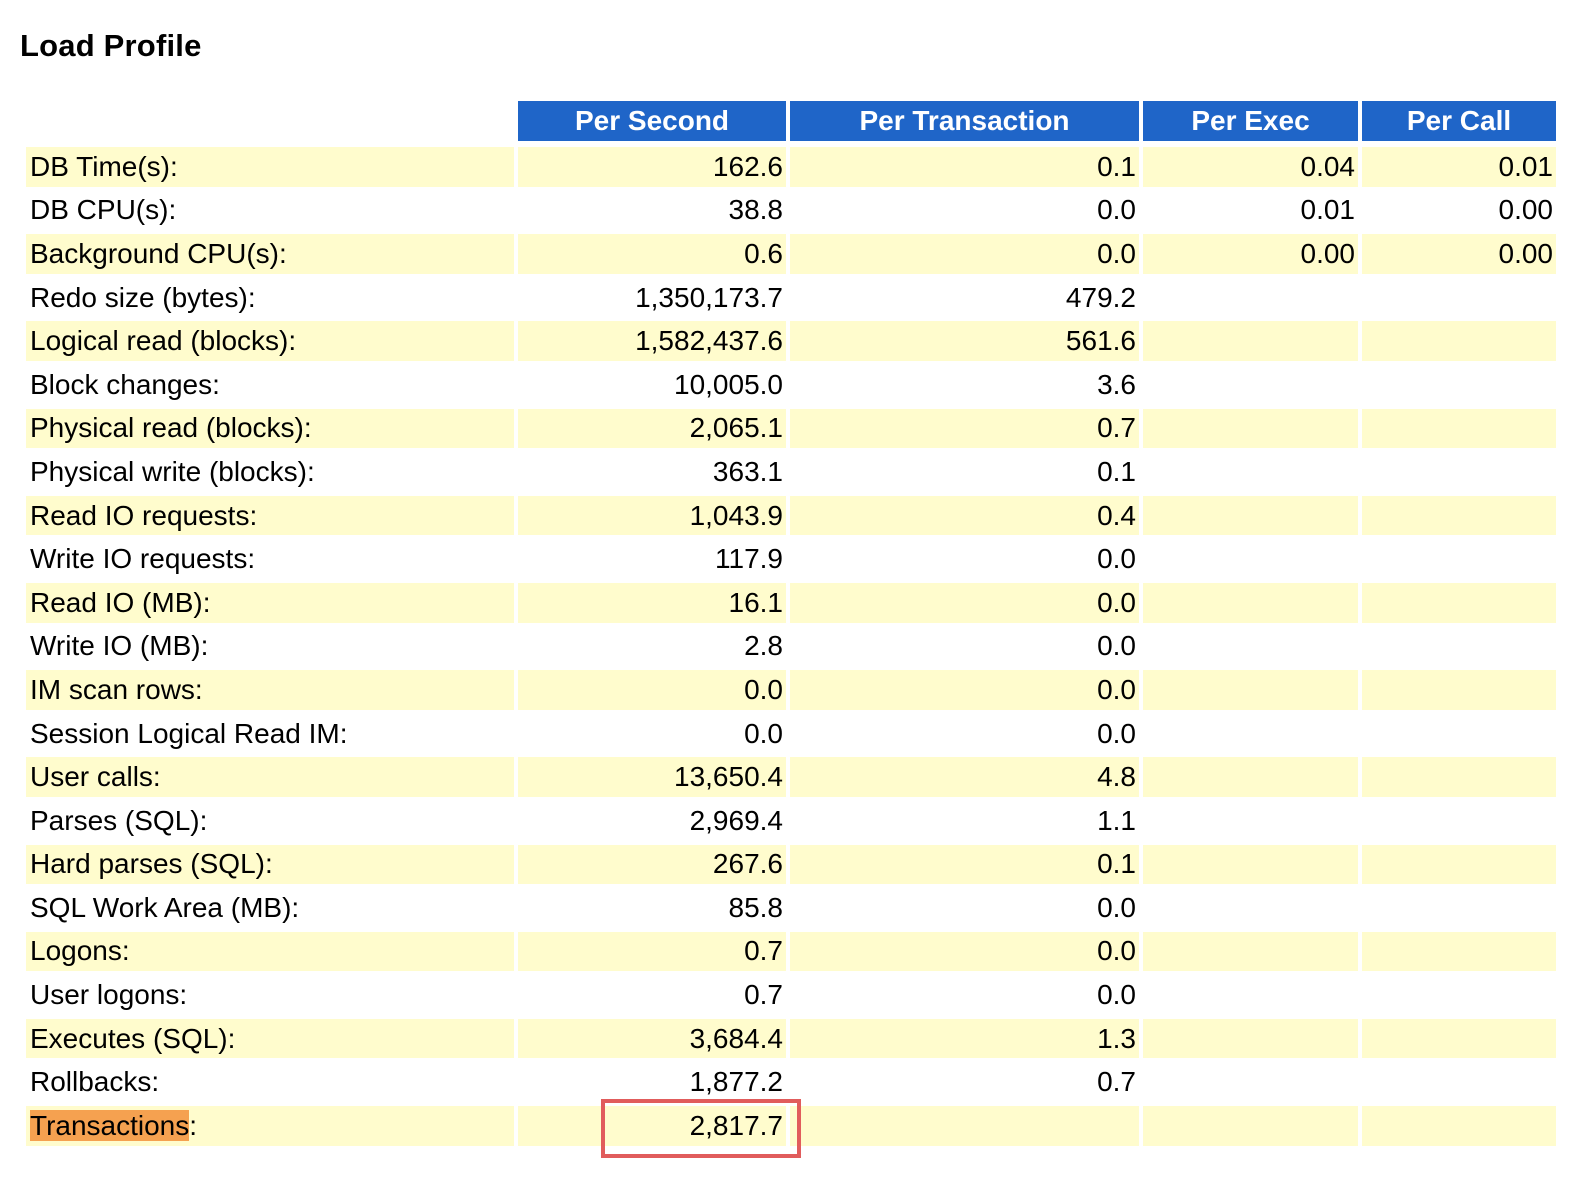  Describe the element at coordinates (964, 820) in the screenshot. I see `cell-per-transaction: 1.1` at that location.